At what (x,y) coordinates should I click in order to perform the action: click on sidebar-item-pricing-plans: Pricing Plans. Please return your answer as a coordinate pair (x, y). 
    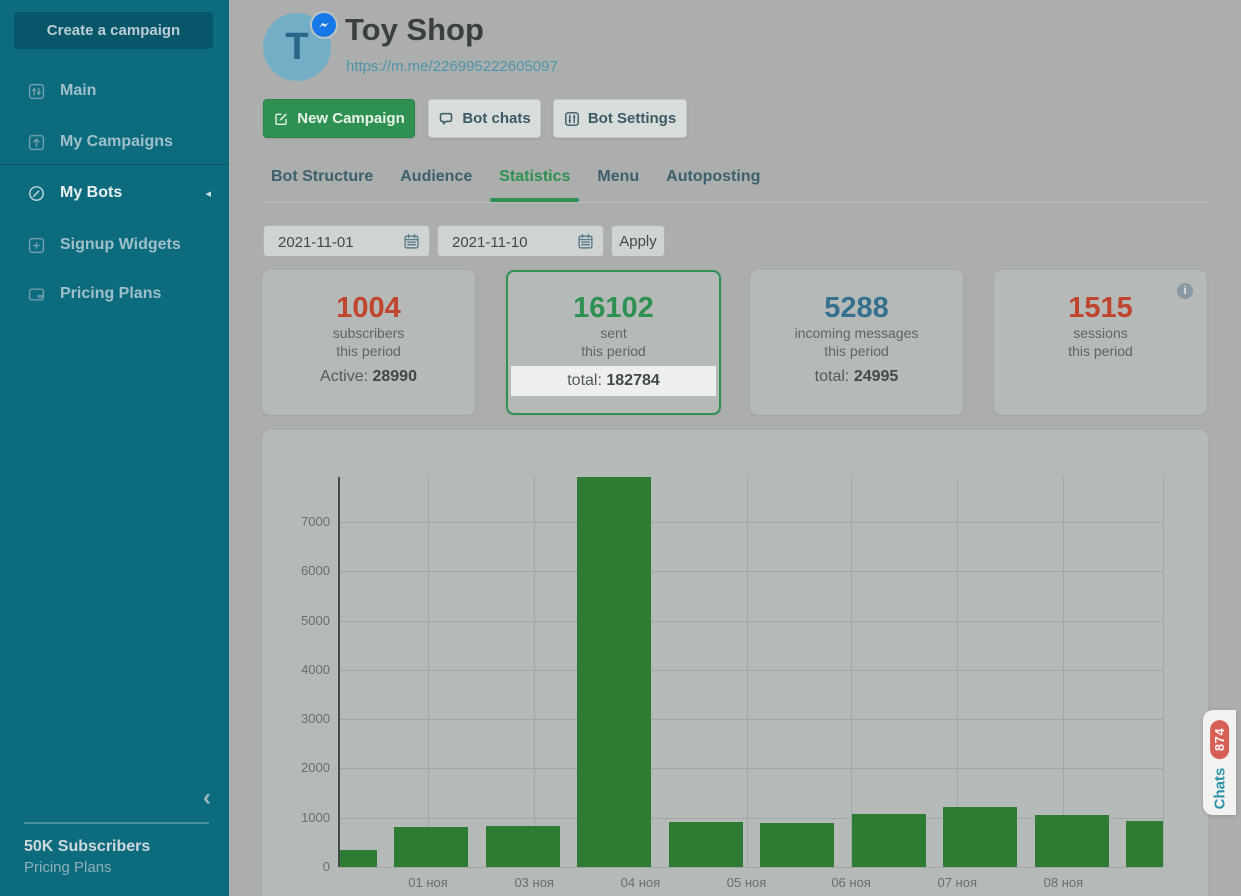
    Looking at the image, I should click on (114, 294).